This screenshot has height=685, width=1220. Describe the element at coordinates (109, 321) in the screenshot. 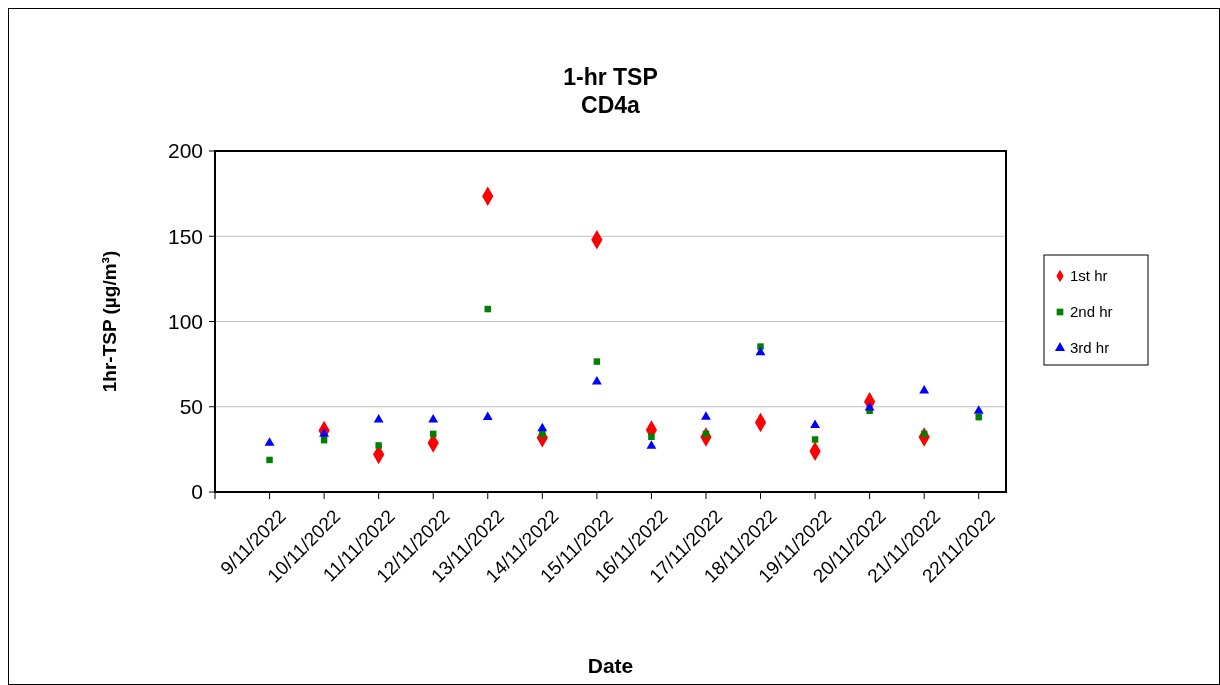

I see `y-axis-title: 1hr-TSP (µg/m³)` at that location.